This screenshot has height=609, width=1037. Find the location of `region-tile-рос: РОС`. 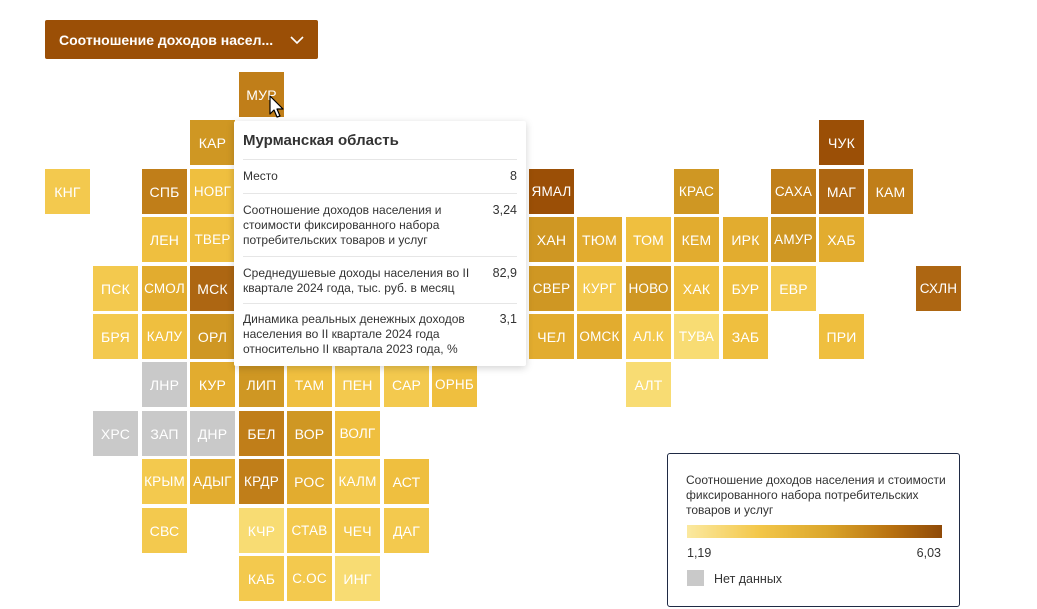

region-tile-рос: РОС is located at coordinates (309, 481).